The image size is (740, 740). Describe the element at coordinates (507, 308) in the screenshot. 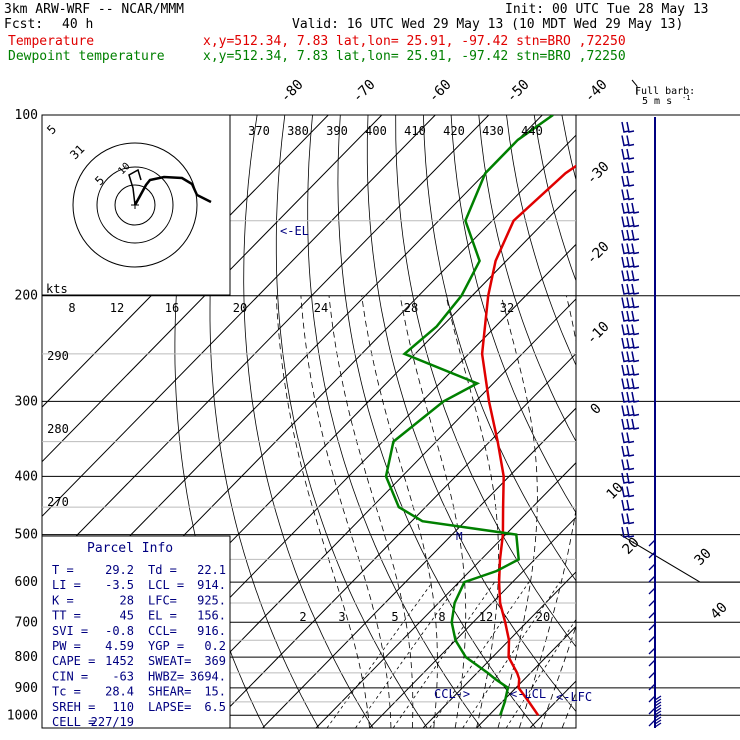

I see `hodo-speed-label: 32` at that location.